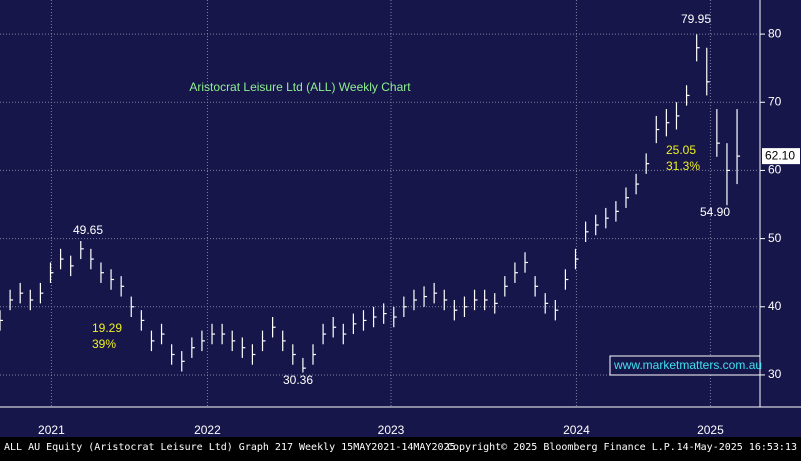 The image size is (801, 461). I want to click on annotation: 30.36, so click(298, 380).